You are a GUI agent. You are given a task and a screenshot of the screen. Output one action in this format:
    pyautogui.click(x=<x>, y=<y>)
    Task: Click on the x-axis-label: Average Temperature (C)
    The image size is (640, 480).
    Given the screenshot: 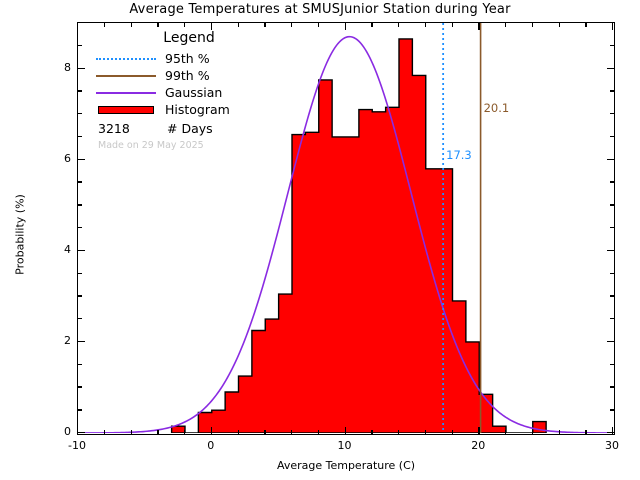 What is the action you would take?
    pyautogui.click(x=346, y=465)
    